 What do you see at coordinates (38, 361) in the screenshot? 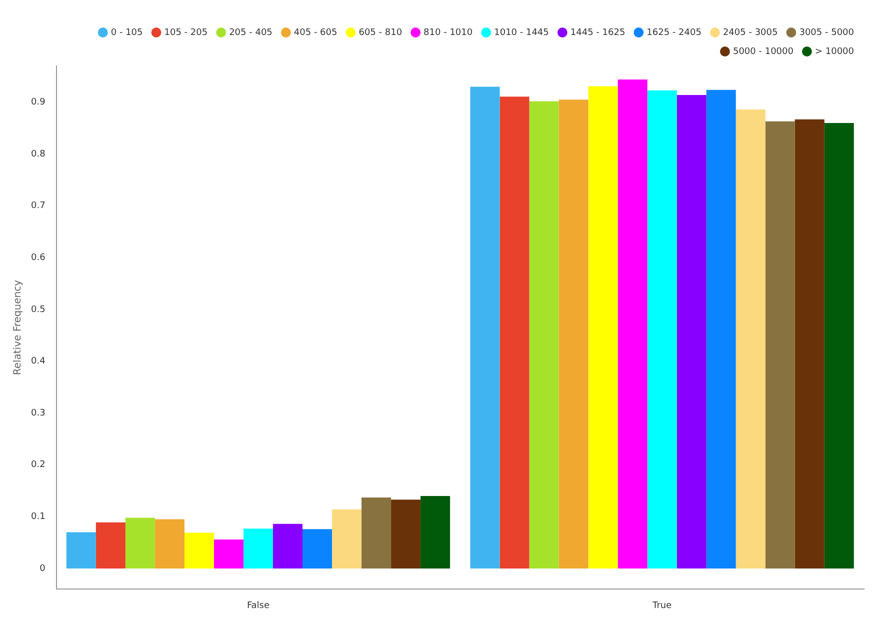
I see `y-tick-label: 0.4` at bounding box center [38, 361].